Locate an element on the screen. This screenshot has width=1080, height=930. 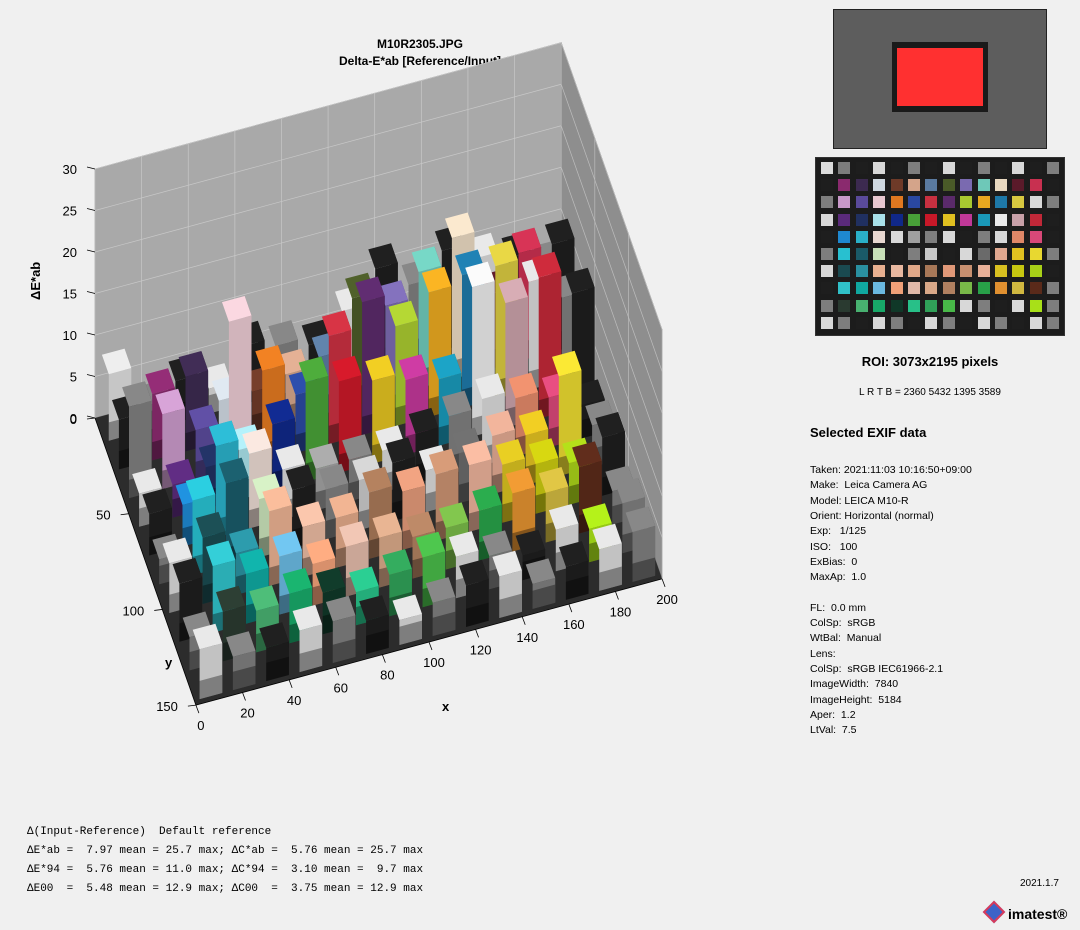
x-axis-label: x is located at coordinates (446, 706).